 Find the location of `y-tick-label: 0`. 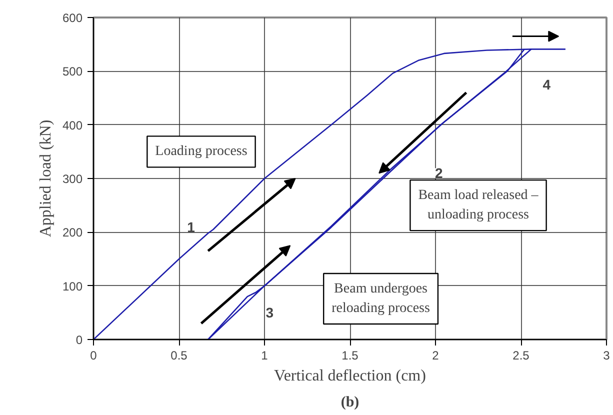

y-tick-label: 0 is located at coordinates (79, 340).